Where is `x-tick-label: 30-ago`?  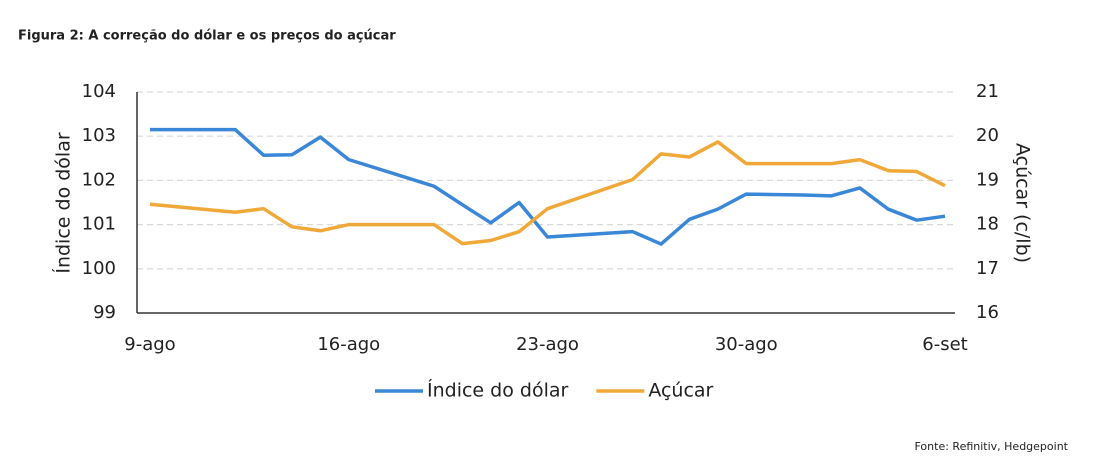
x-tick-label: 30-ago is located at coordinates (746, 344).